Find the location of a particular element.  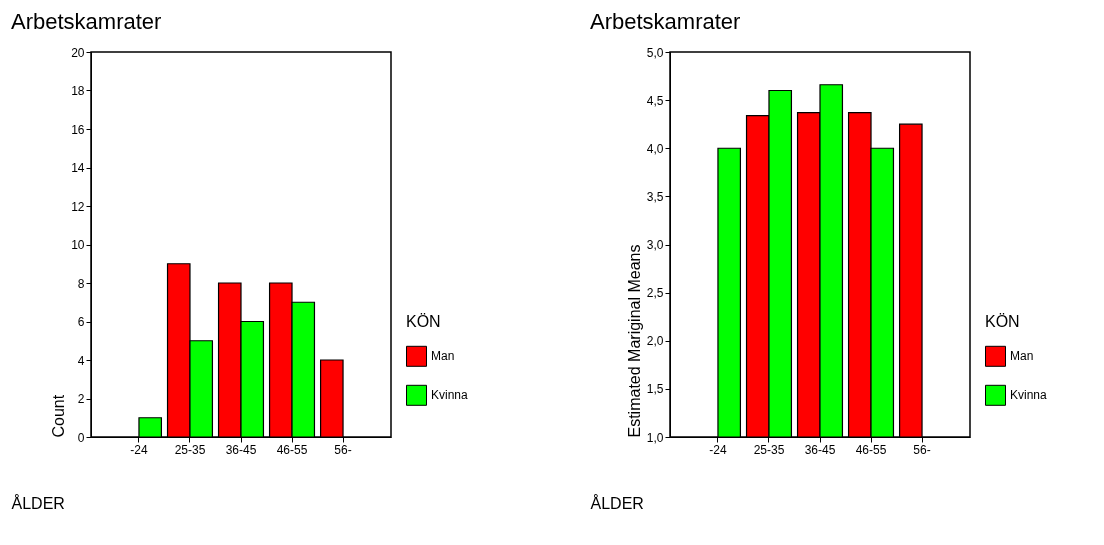

y-tick-label: 0 is located at coordinates (81, 437).